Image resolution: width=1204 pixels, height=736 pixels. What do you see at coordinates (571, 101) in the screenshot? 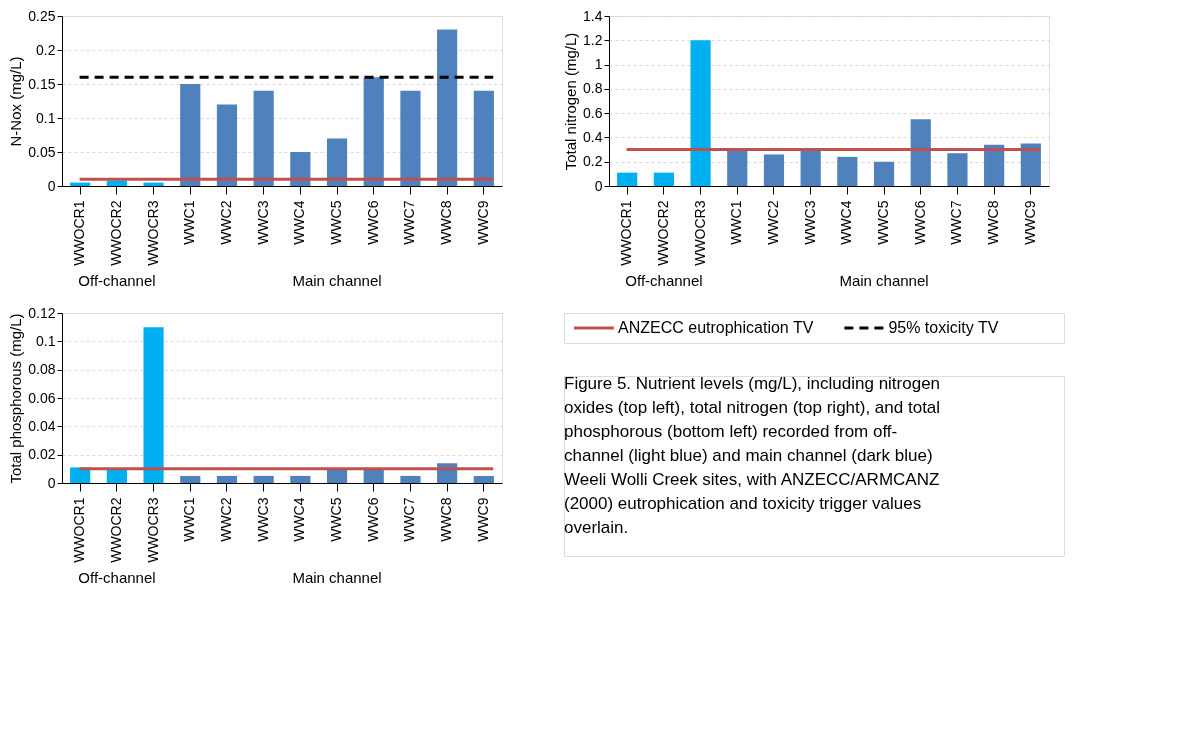
I see `y-axis-title: Total nitrogen (mg/L)` at bounding box center [571, 101].